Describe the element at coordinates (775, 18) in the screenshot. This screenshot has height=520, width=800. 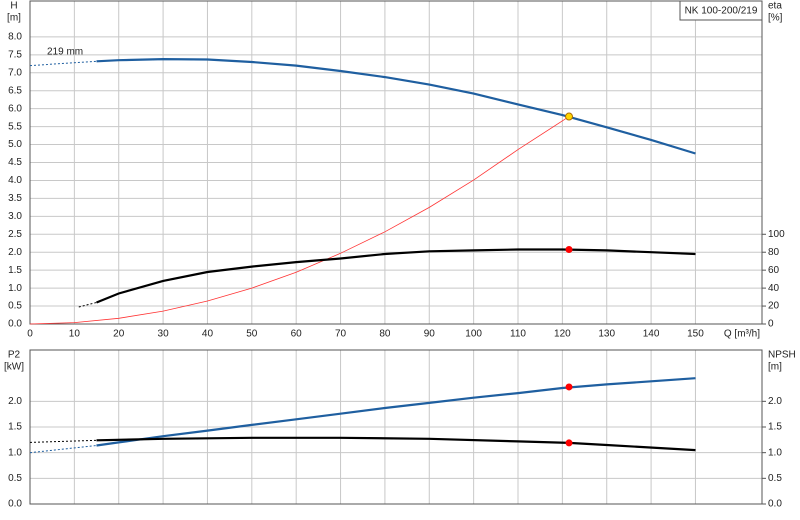
I see `y2-axis-unit: [%]` at that location.